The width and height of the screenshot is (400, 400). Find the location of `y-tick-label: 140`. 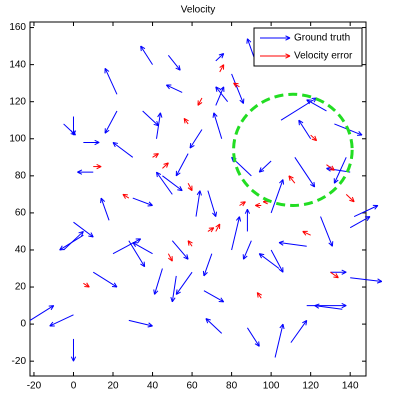

y-tick-label: 140 is located at coordinates (17, 64).